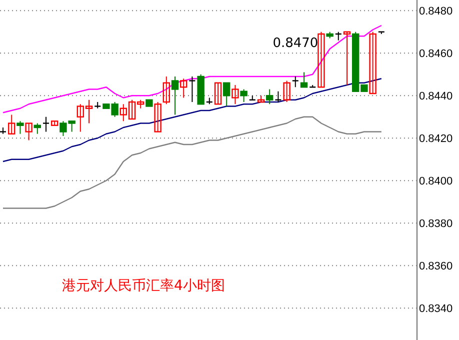 This screenshot has height=340, width=459. I want to click on y-tick-label: 0.8400, so click(436, 181).